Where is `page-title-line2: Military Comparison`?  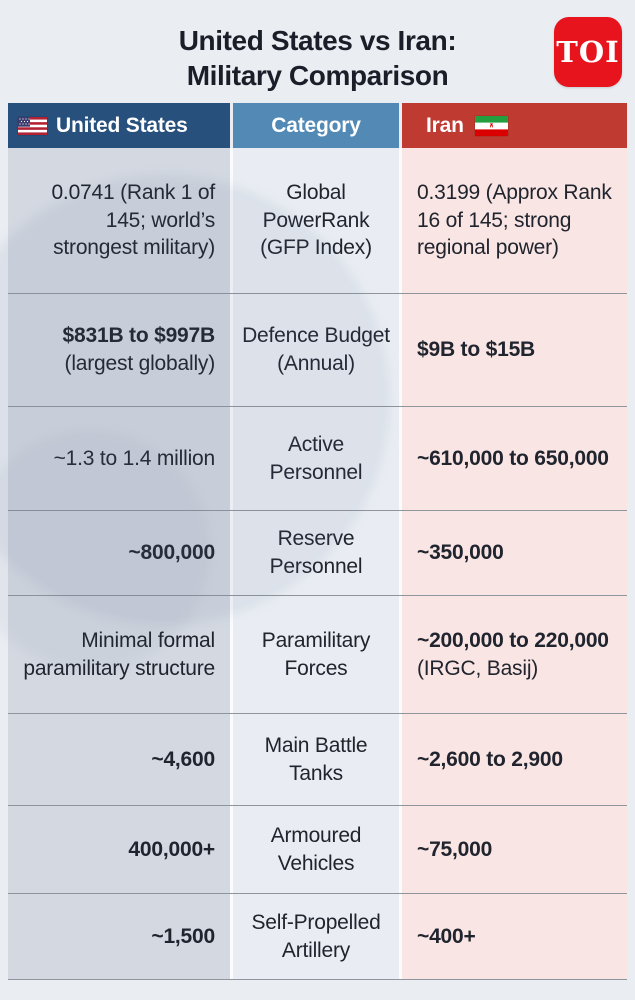
page-title-line2: Military Comparison is located at coordinates (317, 75).